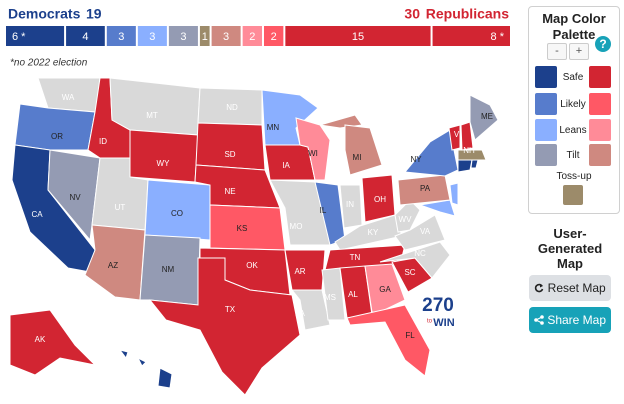 Image resolution: width=624 pixels, height=404 pixels. What do you see at coordinates (438, 305) in the screenshot?
I see `logo-number: 270` at bounding box center [438, 305].